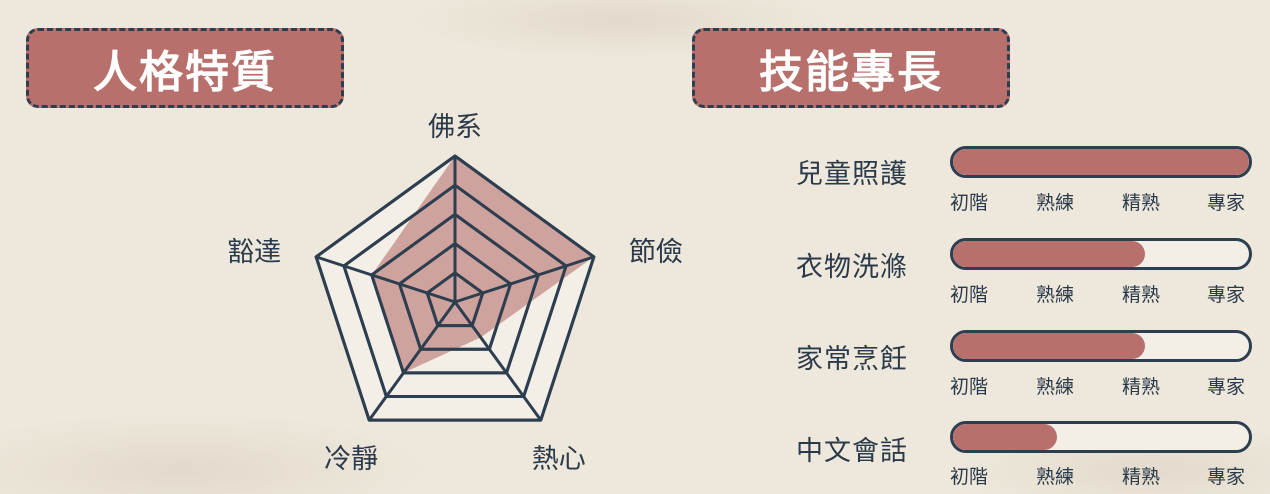 The image size is (1270, 494). Describe the element at coordinates (852, 174) in the screenshot. I see `skill-label: 兒童照護` at that location.